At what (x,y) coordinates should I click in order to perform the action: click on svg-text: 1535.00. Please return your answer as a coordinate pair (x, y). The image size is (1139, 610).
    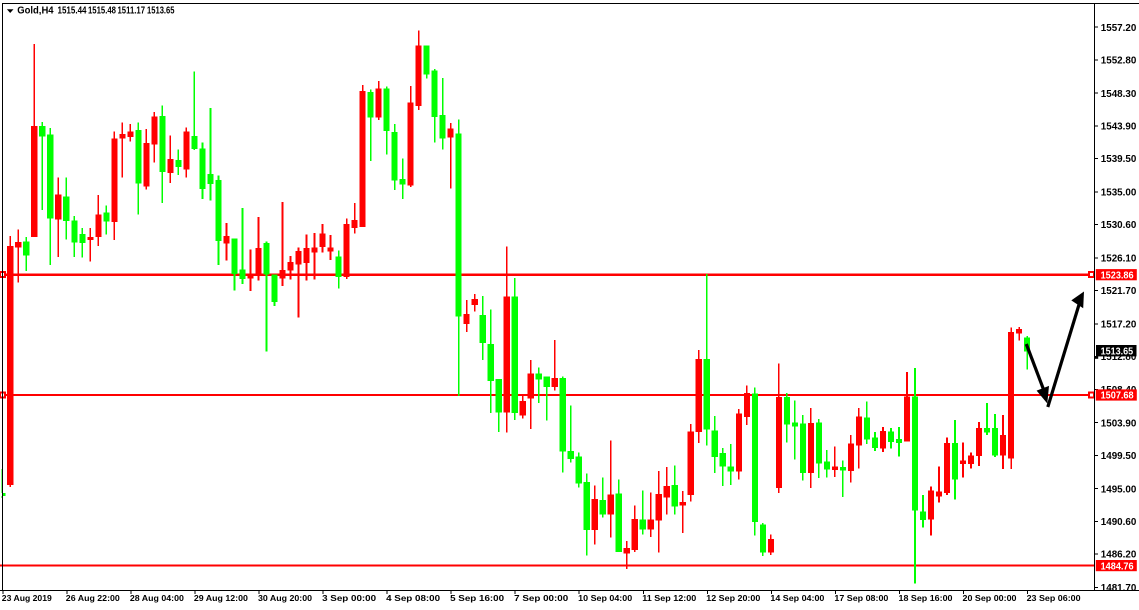
    Looking at the image, I should click on (1119, 193).